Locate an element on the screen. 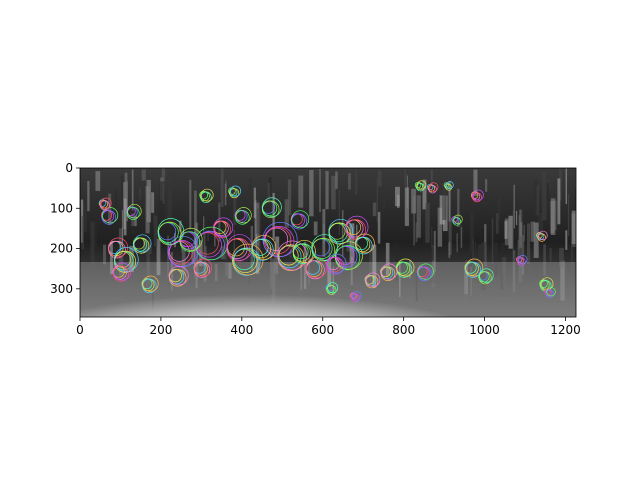 Image resolution: width=640 pixels, height=480 pixels. x-tick-label: 200 is located at coordinates (160, 330).